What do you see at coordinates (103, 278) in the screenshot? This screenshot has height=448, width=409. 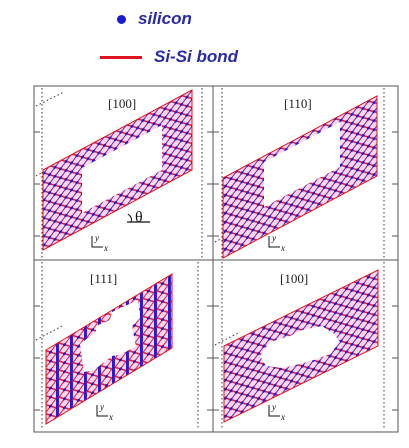 I see `panel-label: [111]` at bounding box center [103, 278].